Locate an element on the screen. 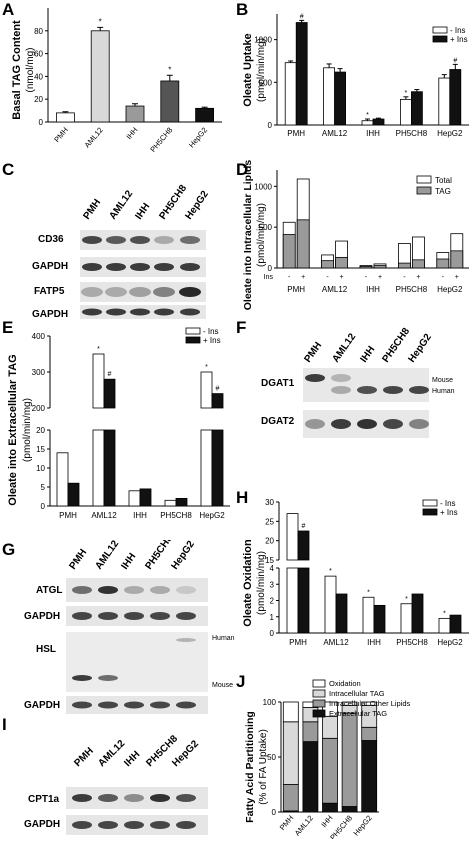 Image resolution: width=474 pixels, height=844 pixels. a-xtick-label: HepG2 is located at coordinates (198, 138).